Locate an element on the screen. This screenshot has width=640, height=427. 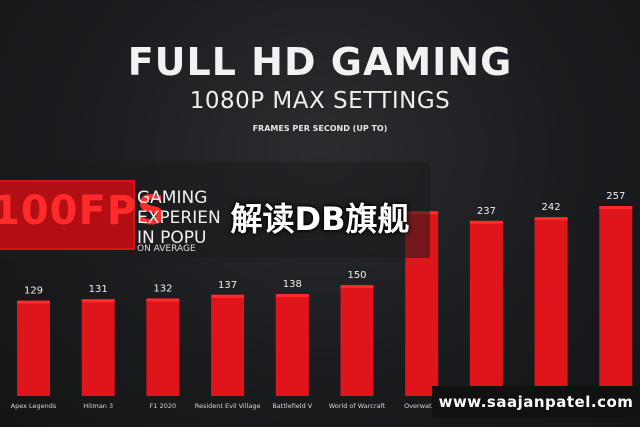
page-subtitle: 1080P MAX SETTINGS is located at coordinates (320, 101).